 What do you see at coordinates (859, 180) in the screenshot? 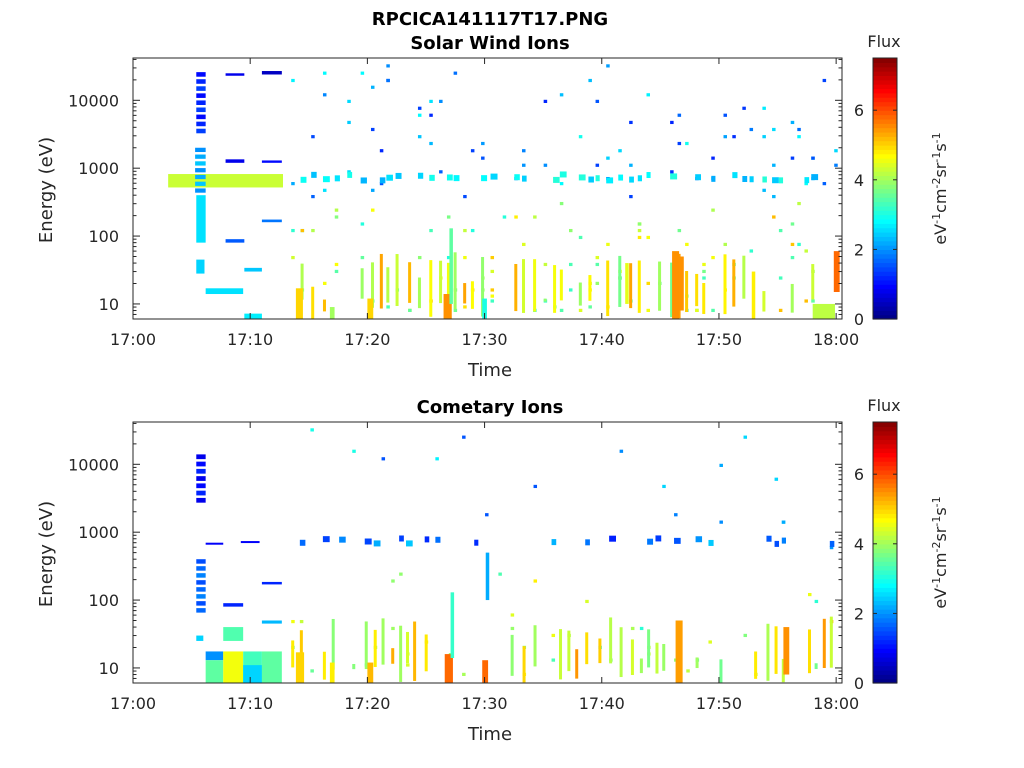
I see `colorbar-tick-label: 4` at bounding box center [859, 180].